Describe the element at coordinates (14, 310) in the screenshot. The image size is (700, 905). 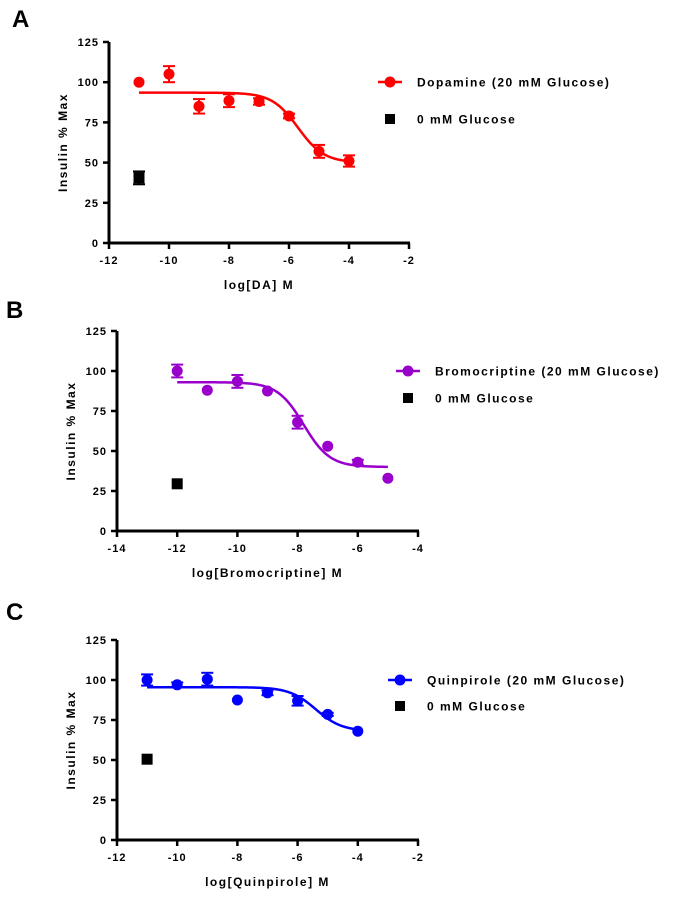
I see `panel-letter: B` at that location.